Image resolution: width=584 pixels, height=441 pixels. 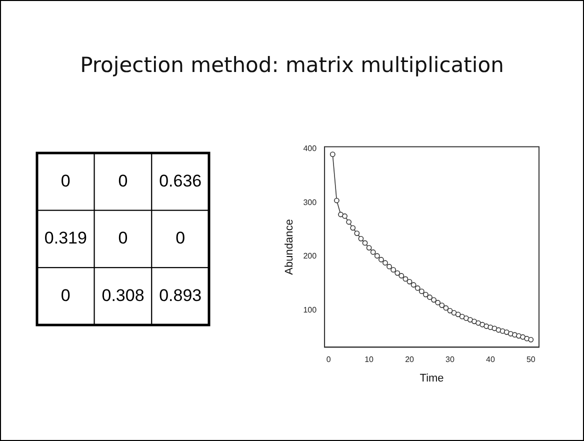 What do you see at coordinates (329, 359) in the screenshot?
I see `x-tick-label: 0` at bounding box center [329, 359].